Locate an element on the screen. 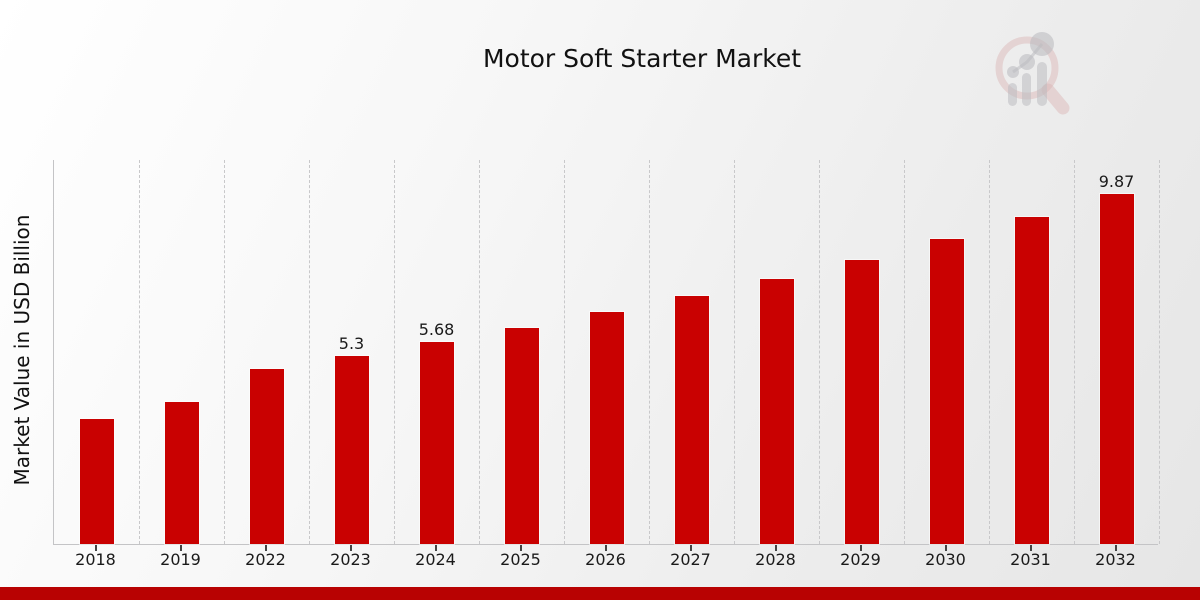 This screenshot has height=600, width=1200. bar-2029 is located at coordinates (861, 402).